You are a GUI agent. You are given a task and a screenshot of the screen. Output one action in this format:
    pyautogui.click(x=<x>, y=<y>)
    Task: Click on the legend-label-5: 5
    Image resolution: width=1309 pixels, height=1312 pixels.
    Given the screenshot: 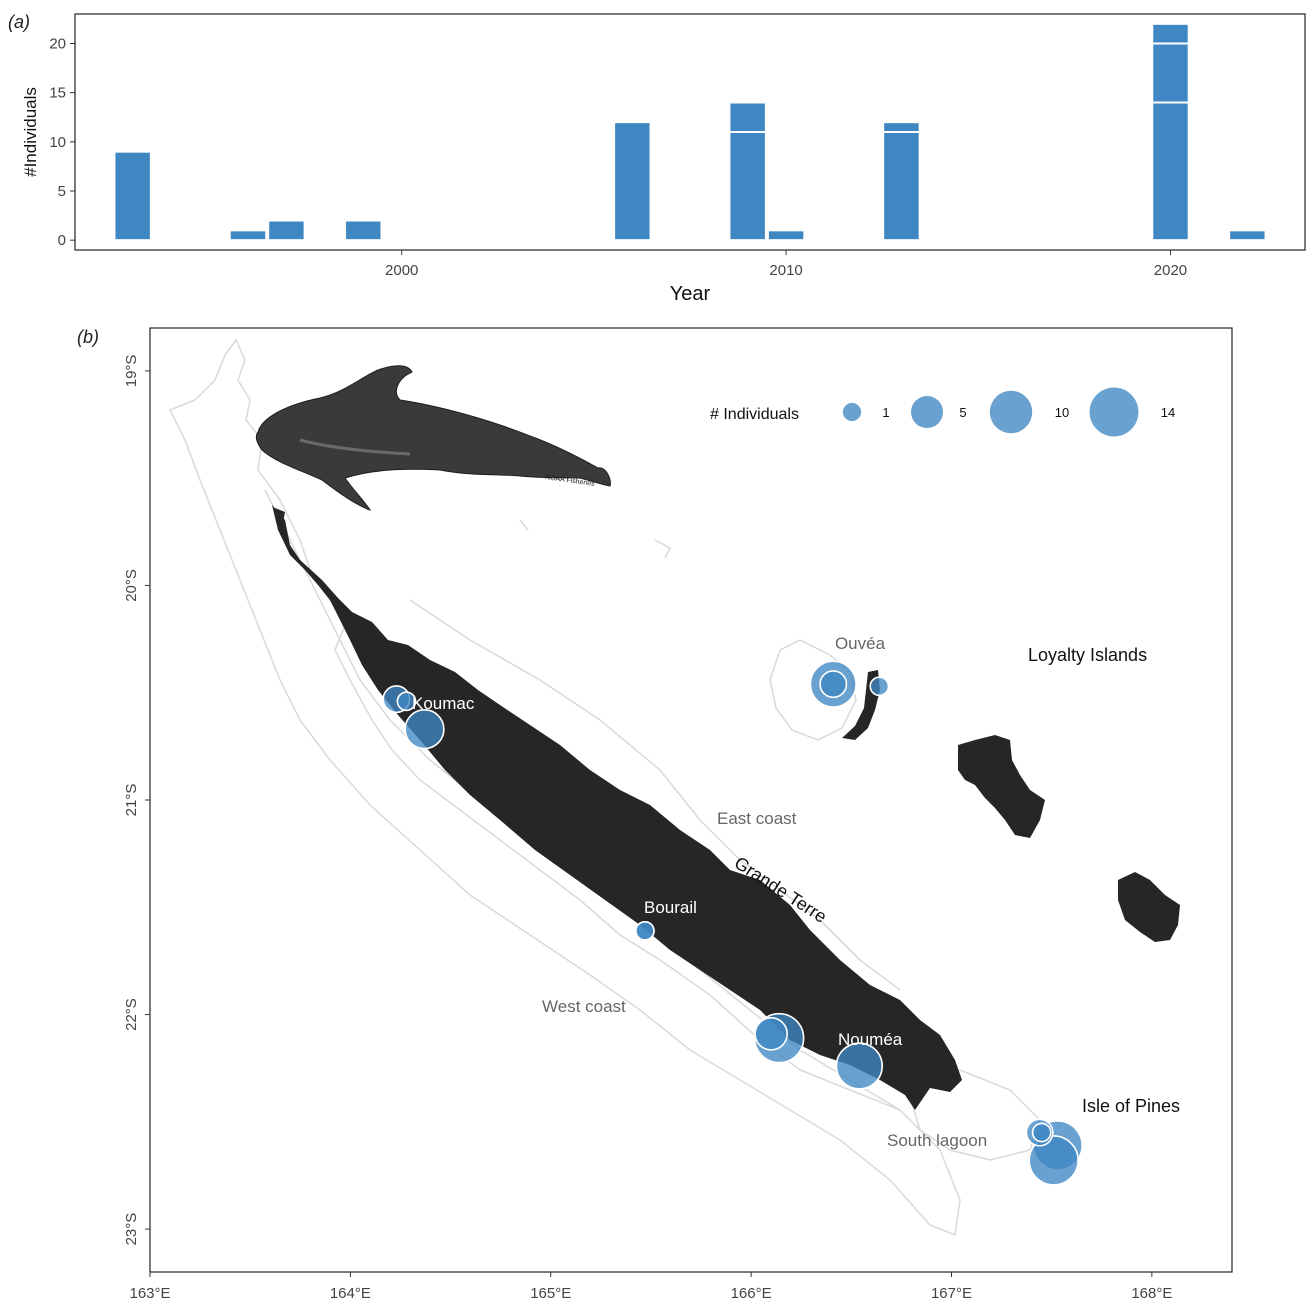 What is the action you would take?
    pyautogui.click(x=962, y=412)
    